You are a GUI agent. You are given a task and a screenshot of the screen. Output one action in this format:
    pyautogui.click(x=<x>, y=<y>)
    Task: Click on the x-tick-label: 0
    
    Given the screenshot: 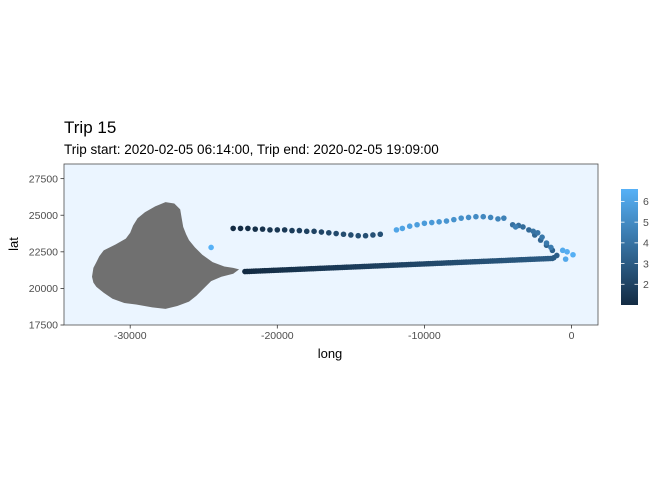 What is the action you would take?
    pyautogui.click(x=572, y=336)
    